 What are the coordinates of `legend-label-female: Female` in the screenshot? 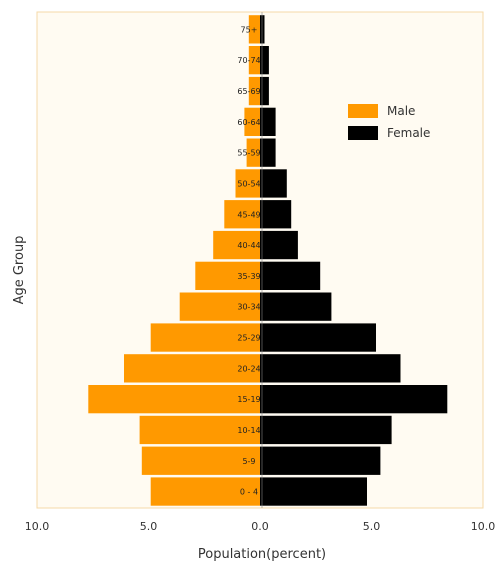 It's located at (408, 133).